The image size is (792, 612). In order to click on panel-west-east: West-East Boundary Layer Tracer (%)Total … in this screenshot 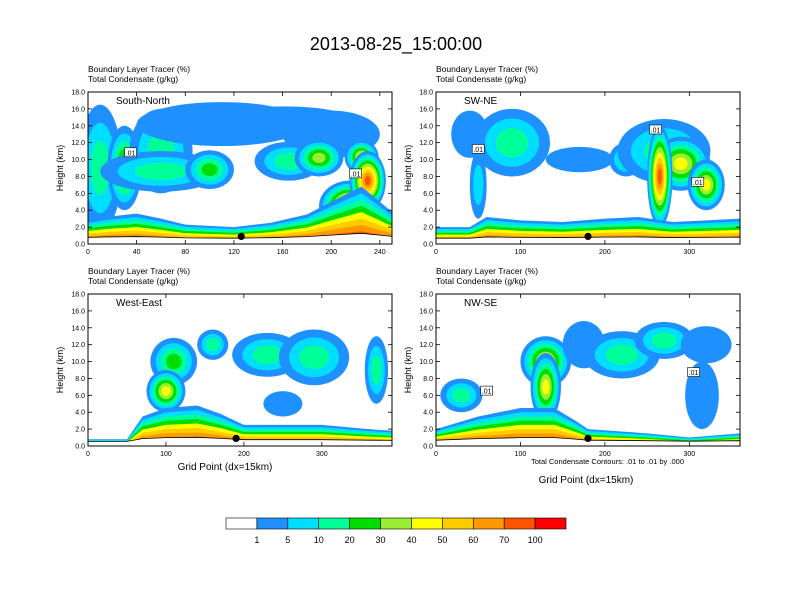, I will do `click(224, 362)`.